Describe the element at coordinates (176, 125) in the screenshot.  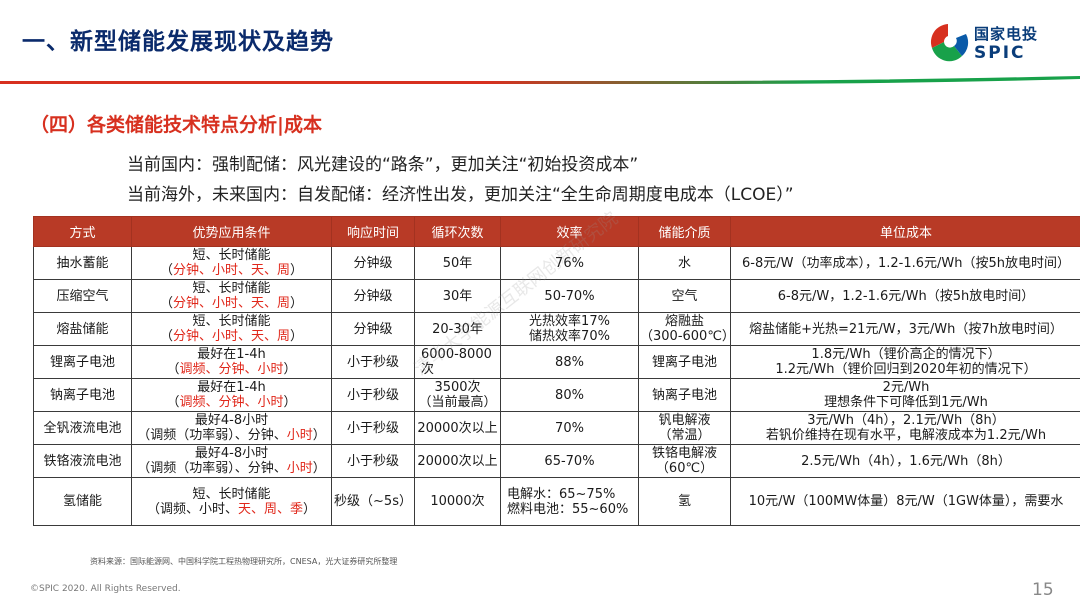
I see `section-title: （四）各类储能技术特点分析|成本` at that location.